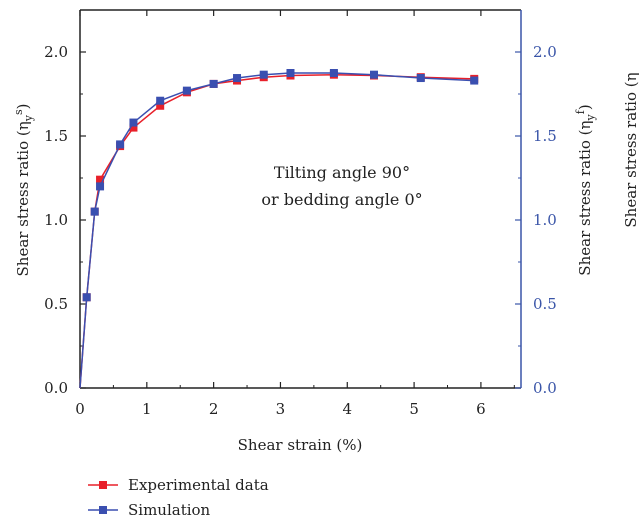 The width and height of the screenshot is (643, 522). Describe the element at coordinates (545, 304) in the screenshot. I see `y-tick-label-right: 0.5` at that location.